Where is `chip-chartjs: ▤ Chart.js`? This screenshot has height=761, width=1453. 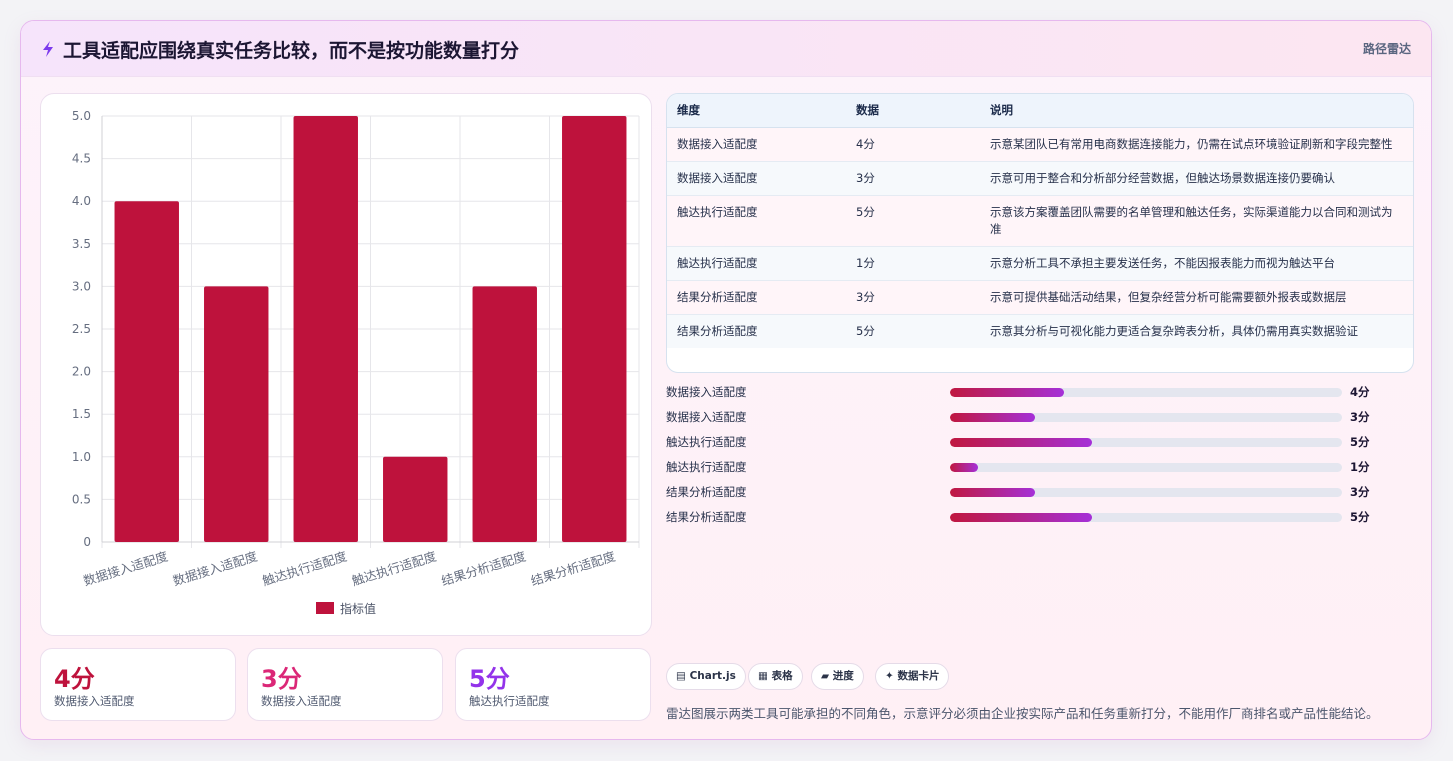
chip-chartjs: ▤ Chart.js is located at coordinates (706, 676).